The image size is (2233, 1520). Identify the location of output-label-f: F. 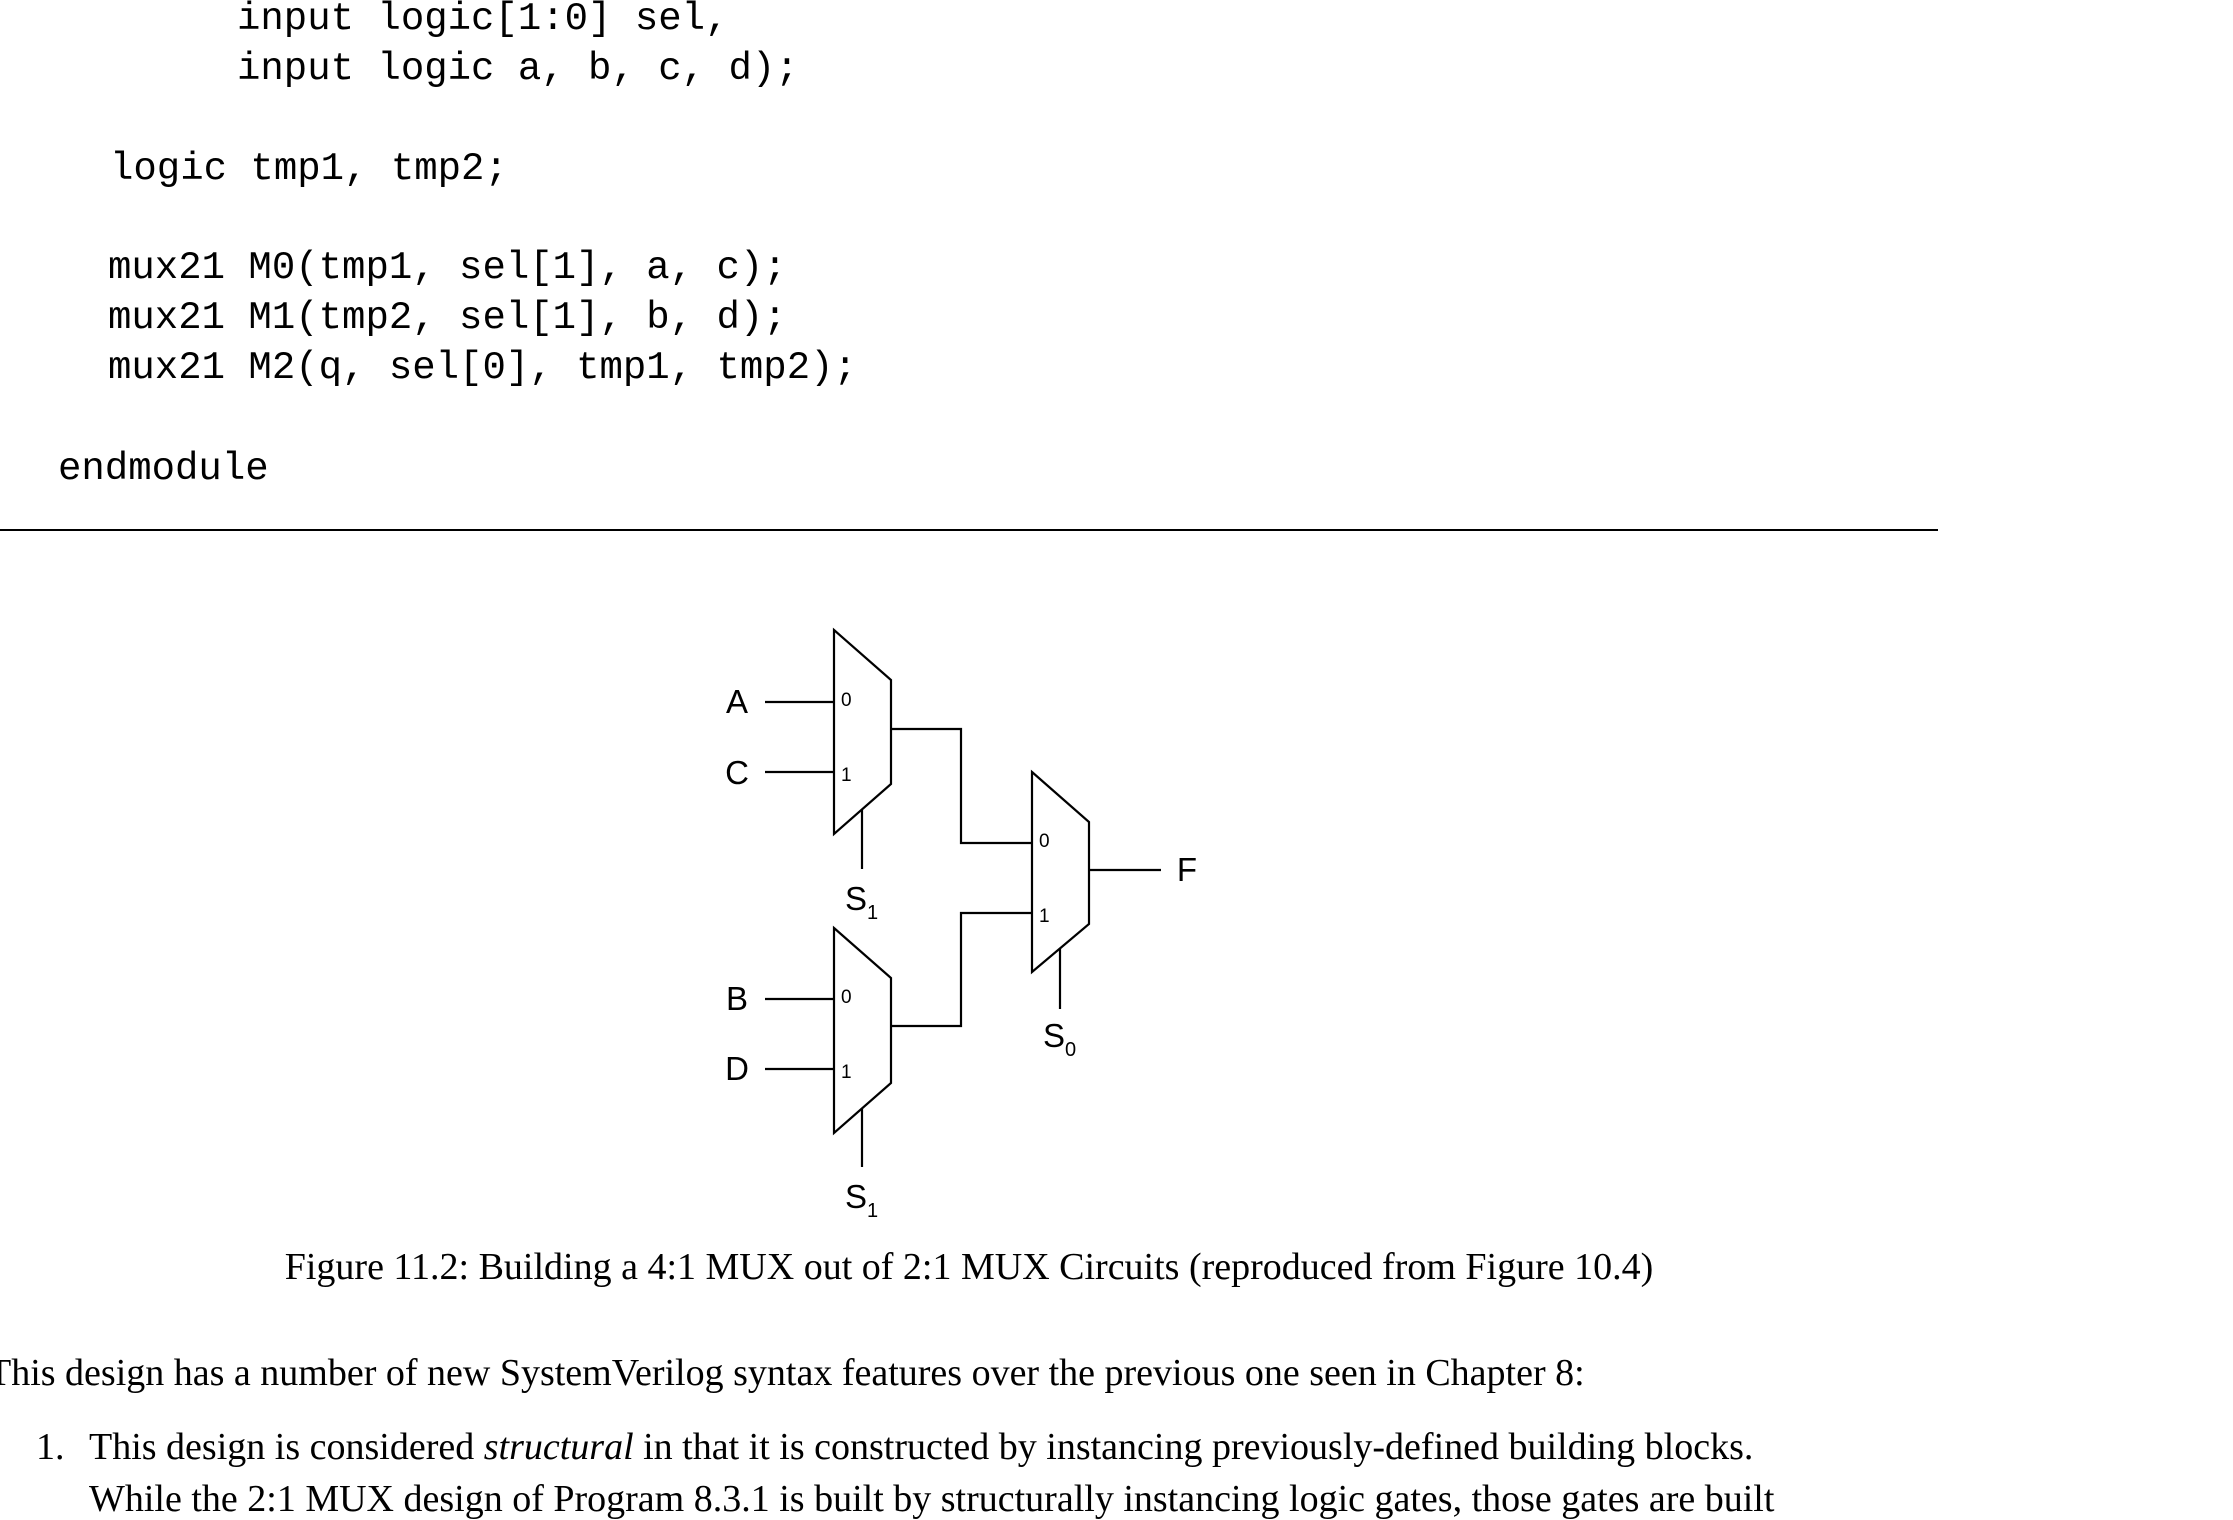
(1187, 869).